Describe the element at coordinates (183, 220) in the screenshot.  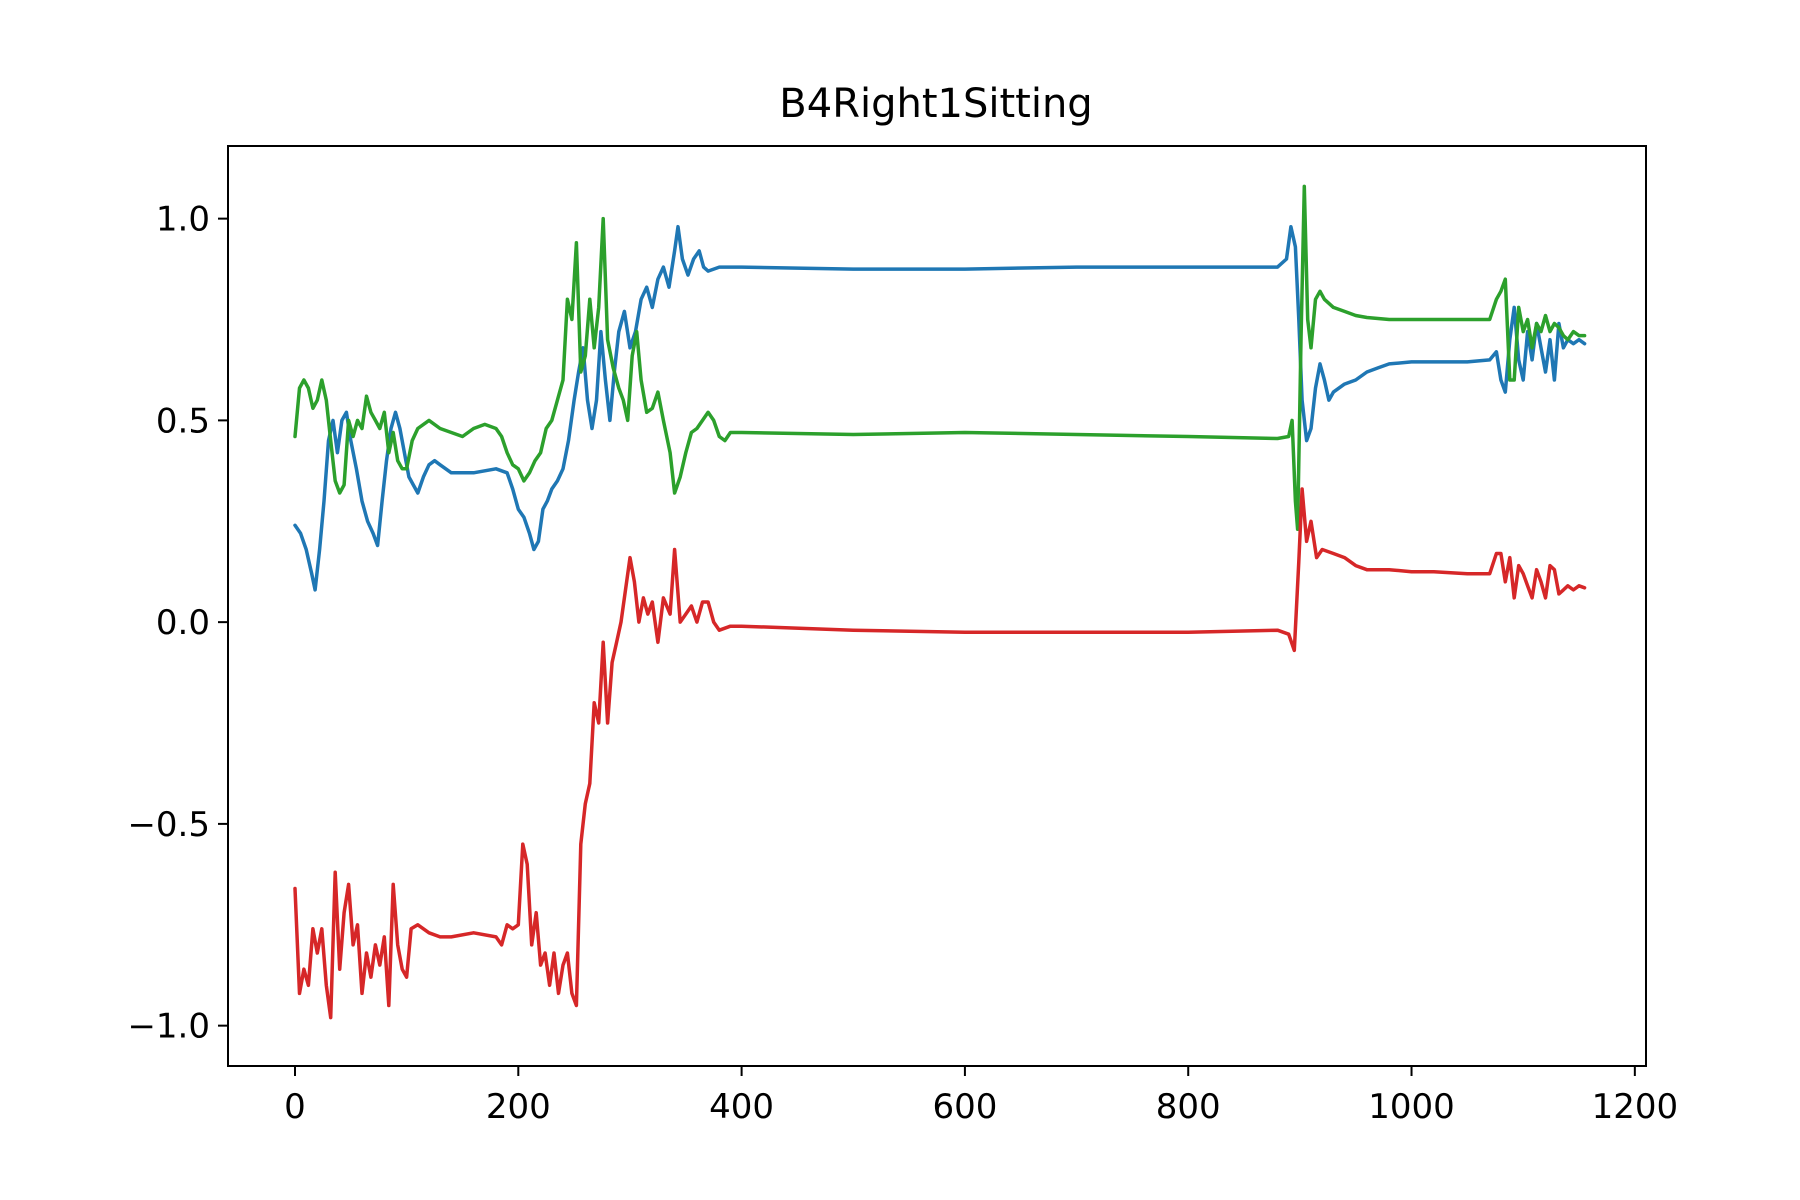
I see `y-tick-label: 1.0` at that location.